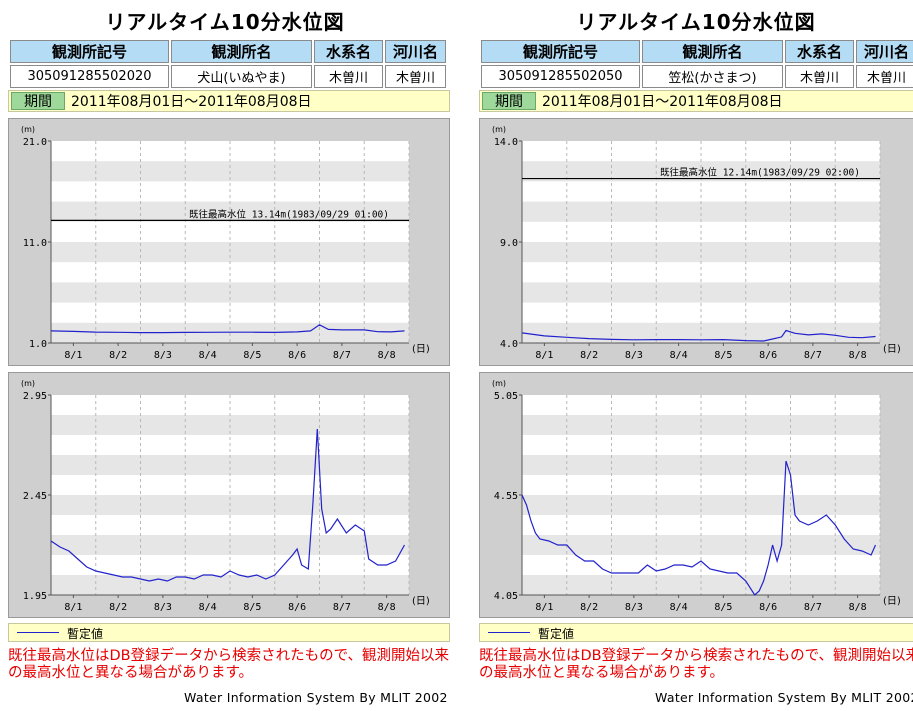 This screenshot has width=913, height=711. Describe the element at coordinates (506, 396) in the screenshot. I see `y-tick-label: 5.05` at that location.